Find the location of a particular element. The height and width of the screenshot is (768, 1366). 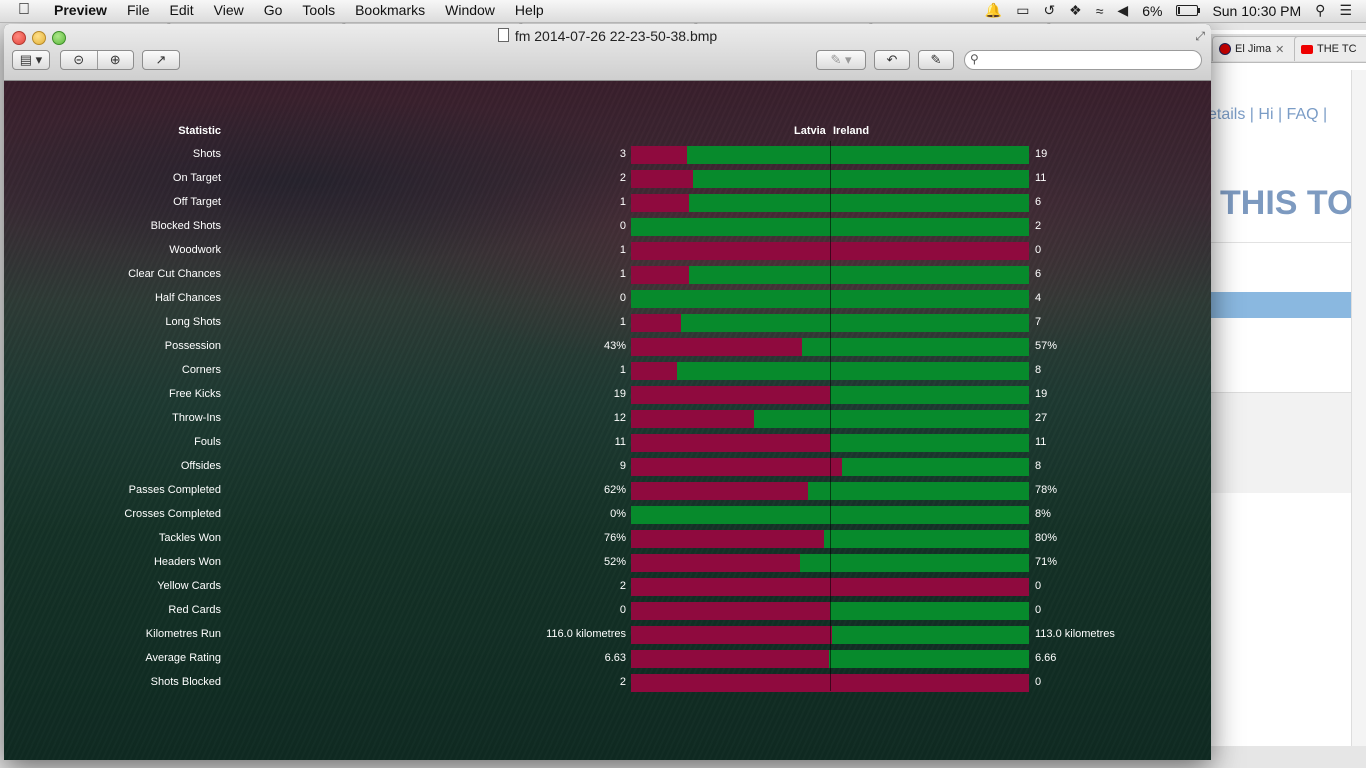

menu-clock: Sun 10:30 PM is located at coordinates (1257, 10).